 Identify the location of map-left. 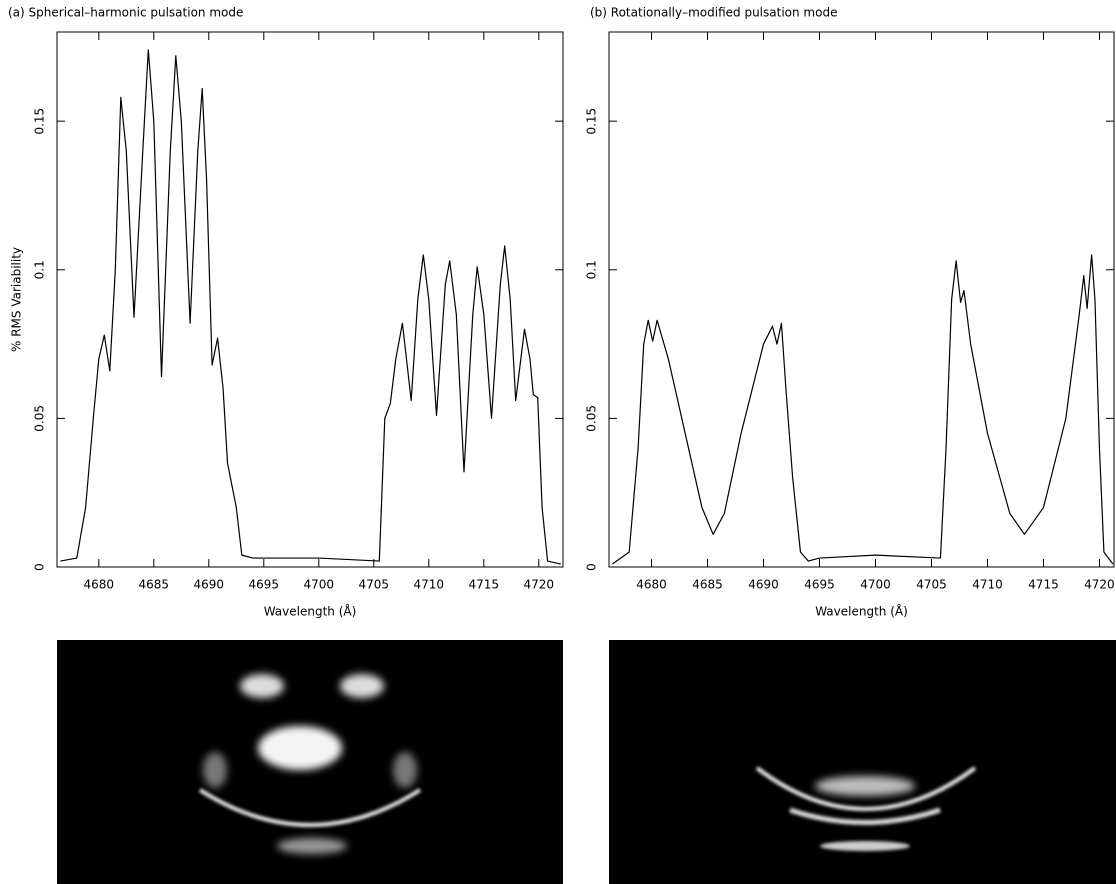
(310, 762).